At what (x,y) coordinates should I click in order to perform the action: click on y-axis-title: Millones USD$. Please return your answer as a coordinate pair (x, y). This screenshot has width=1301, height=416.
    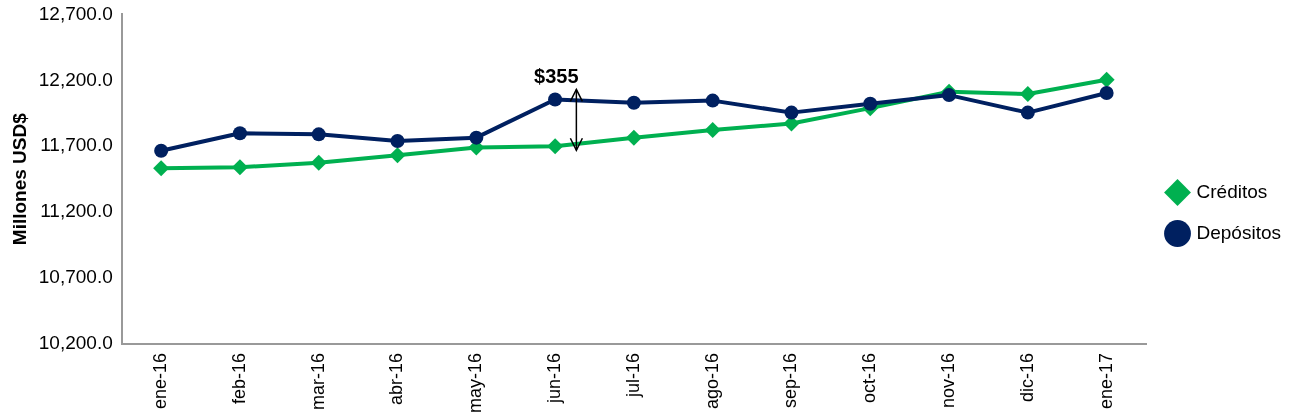
    Looking at the image, I should click on (19, 179).